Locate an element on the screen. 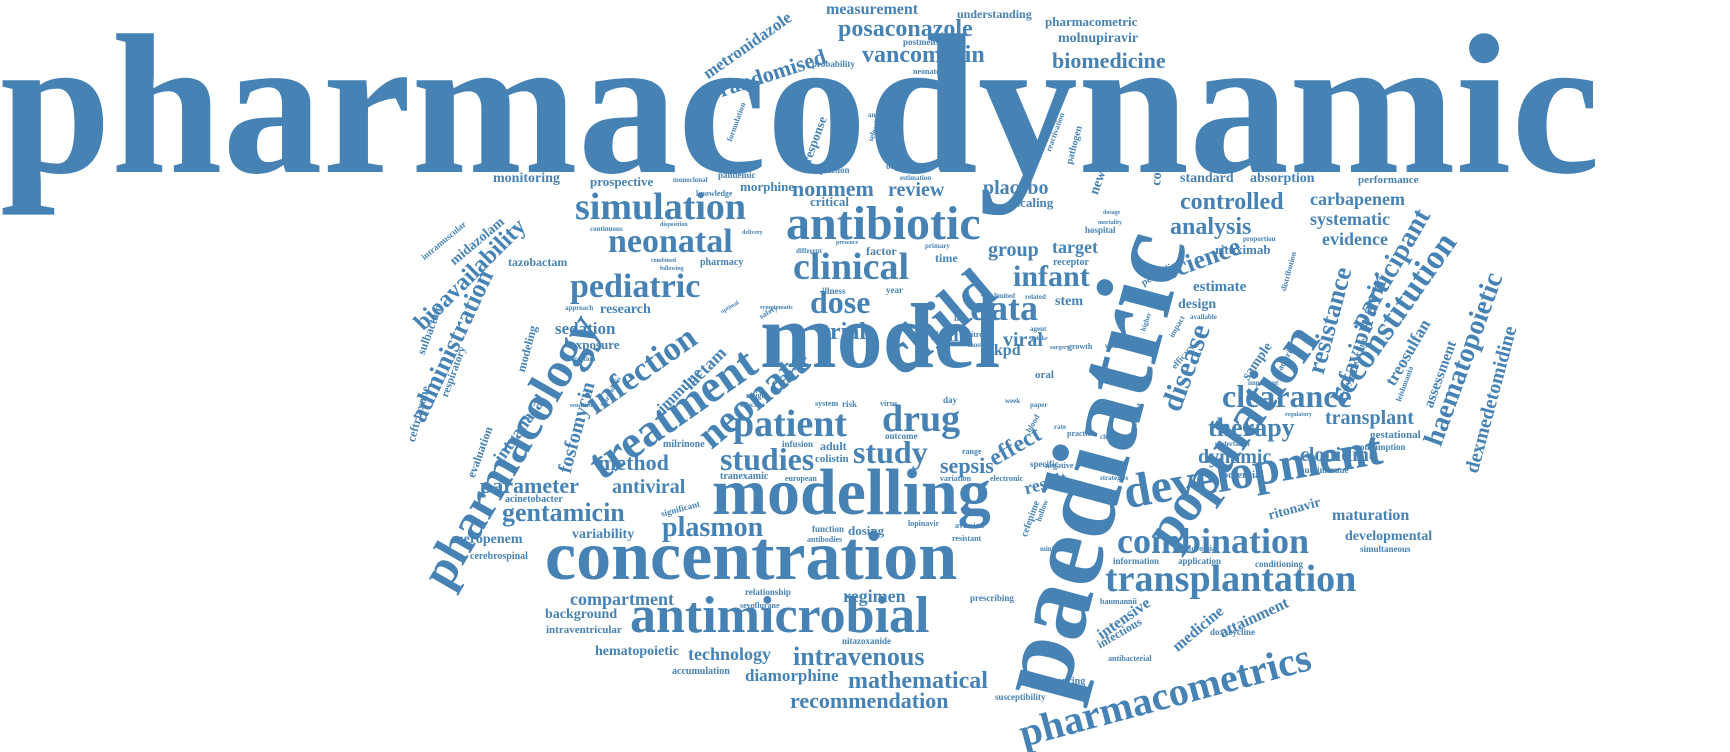 This screenshot has width=1730, height=752. word-pkpd: pkpd is located at coordinates (1003, 350).